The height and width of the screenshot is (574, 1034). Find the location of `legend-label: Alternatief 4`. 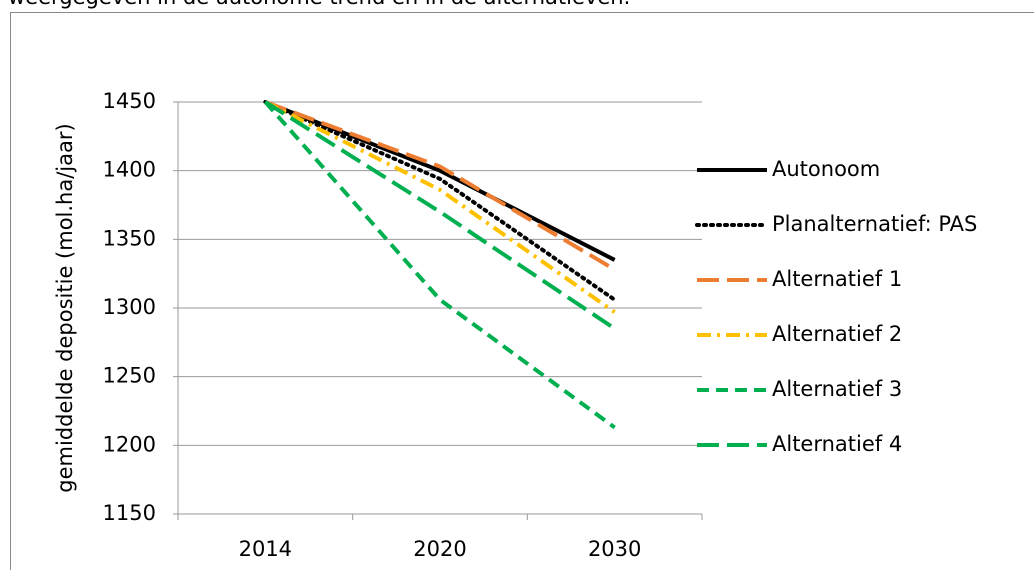

legend-label: Alternatief 4 is located at coordinates (837, 444).